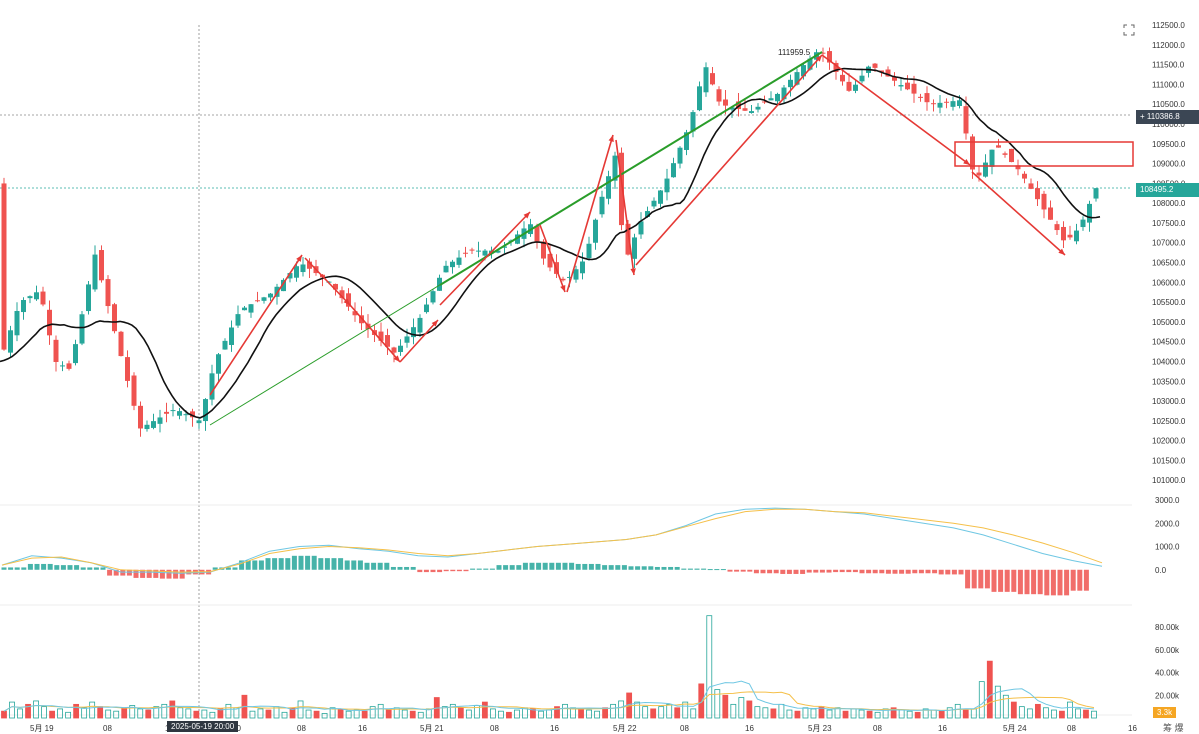 Image resolution: width=1199 pixels, height=734 pixels. What do you see at coordinates (1129, 30) in the screenshot?
I see `expand-icon` at bounding box center [1129, 30].